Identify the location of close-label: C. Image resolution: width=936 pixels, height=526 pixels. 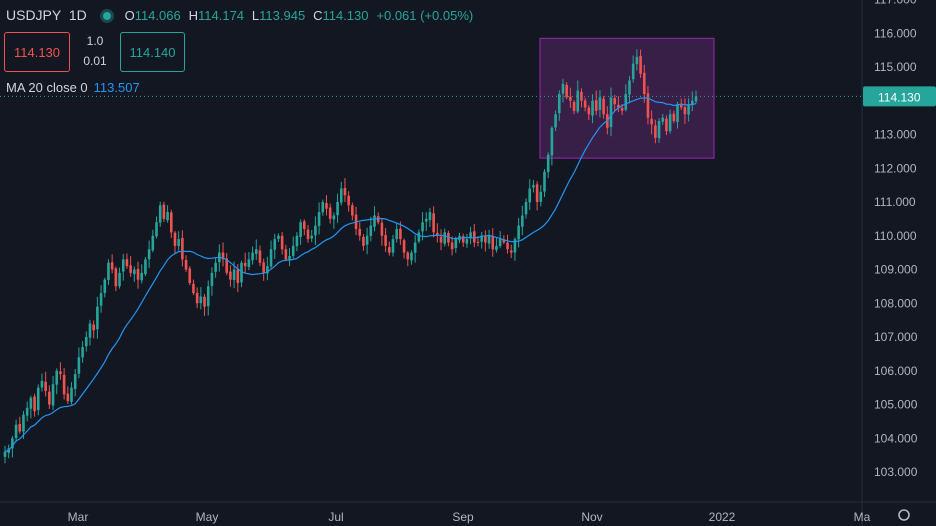
(318, 15).